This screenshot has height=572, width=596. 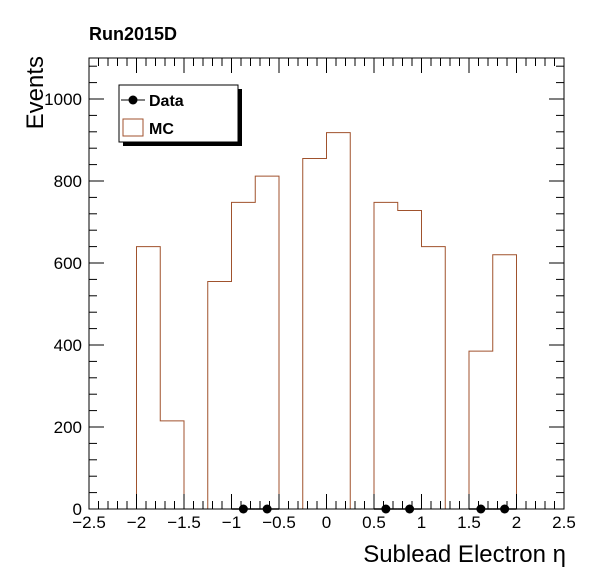 What do you see at coordinates (464, 554) in the screenshot?
I see `x-axis-title: Sublead Electron η` at bounding box center [464, 554].